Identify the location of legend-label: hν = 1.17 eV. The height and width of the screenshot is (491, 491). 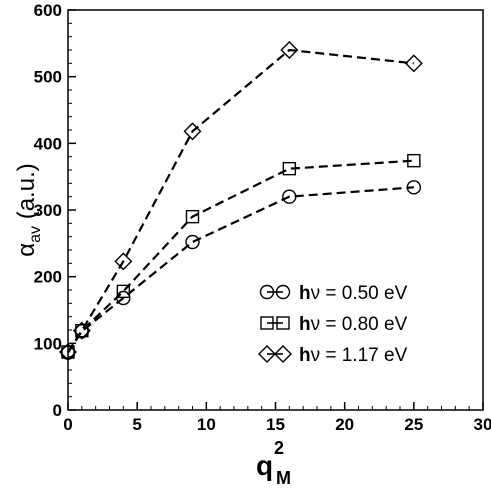
(353, 355).